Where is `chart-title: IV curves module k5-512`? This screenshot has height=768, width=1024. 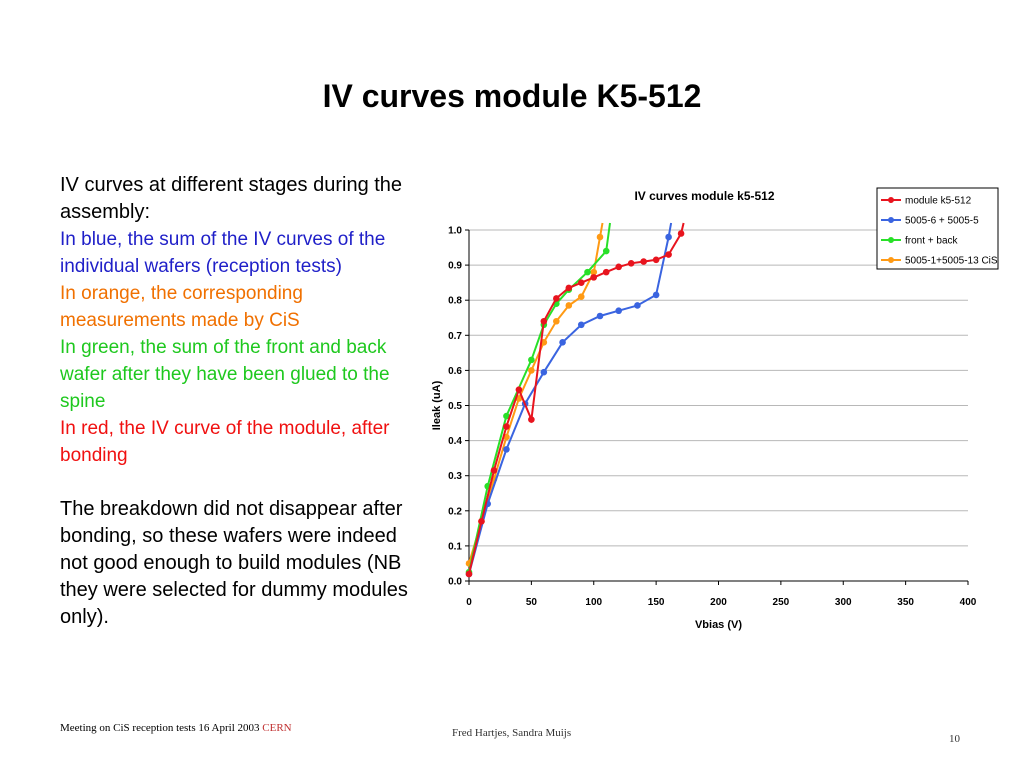 chart-title: IV curves module k5-512 is located at coordinates (704, 196).